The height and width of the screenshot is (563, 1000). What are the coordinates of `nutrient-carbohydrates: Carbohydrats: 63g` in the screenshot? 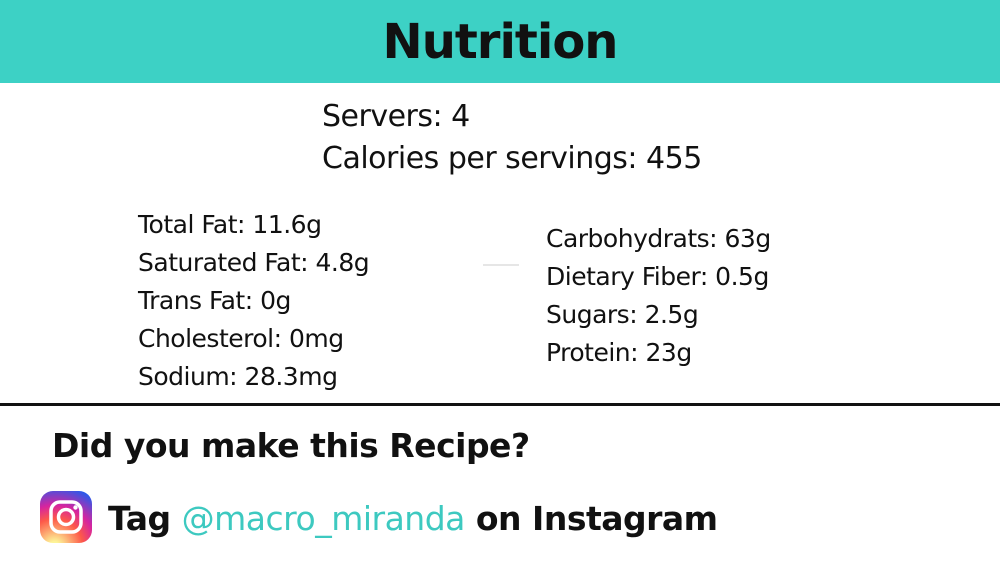 It's located at (658, 238).